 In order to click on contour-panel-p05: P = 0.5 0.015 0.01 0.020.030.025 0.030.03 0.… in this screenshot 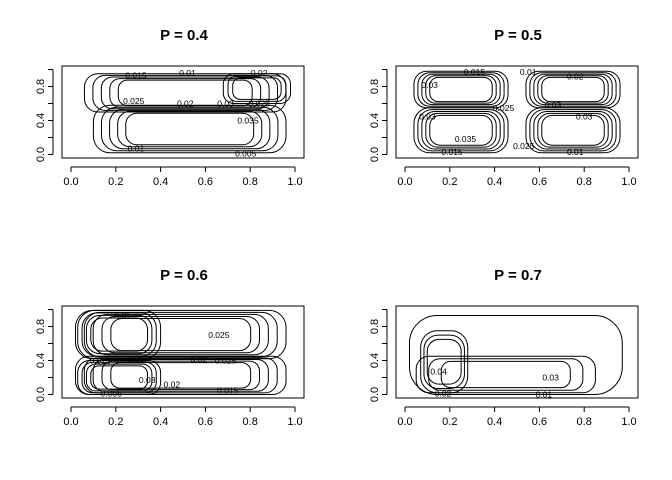, I will do `click(504, 107)`.